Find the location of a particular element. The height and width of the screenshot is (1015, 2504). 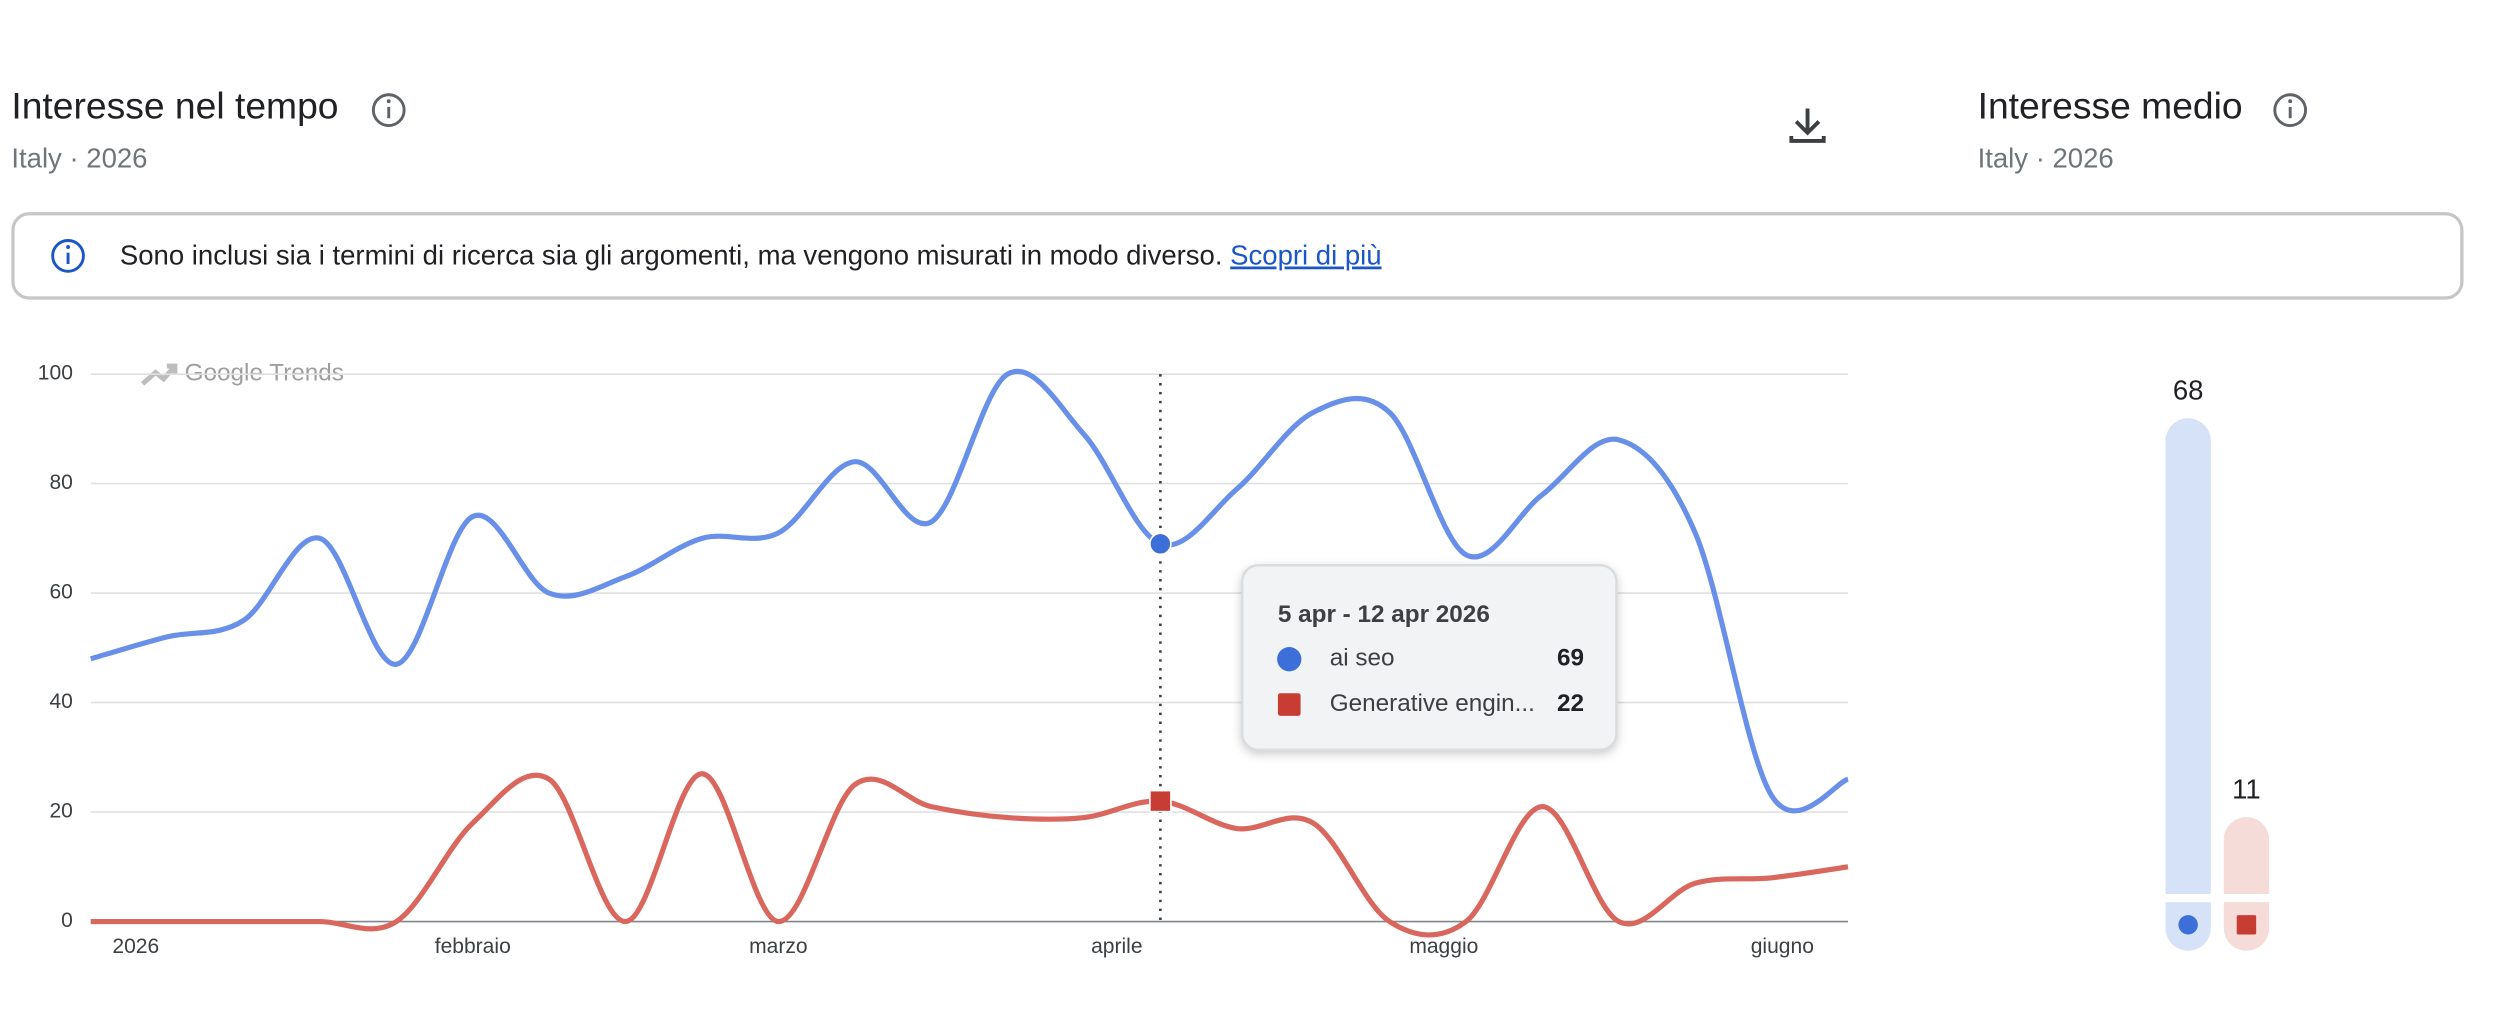

y-tick-label: 0 is located at coordinates (67, 920).